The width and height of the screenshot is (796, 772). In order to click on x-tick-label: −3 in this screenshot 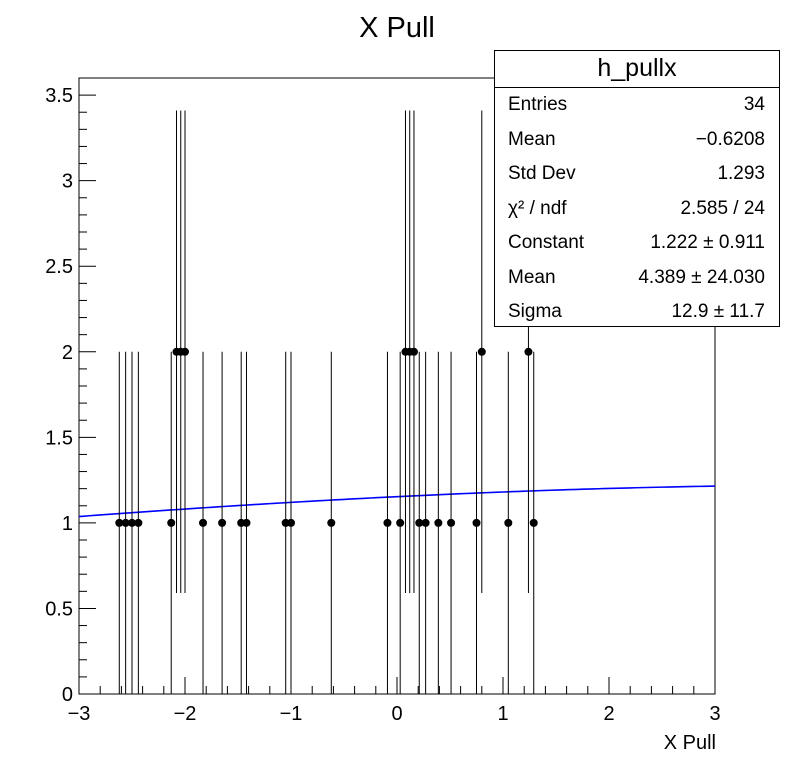, I will do `click(79, 714)`.